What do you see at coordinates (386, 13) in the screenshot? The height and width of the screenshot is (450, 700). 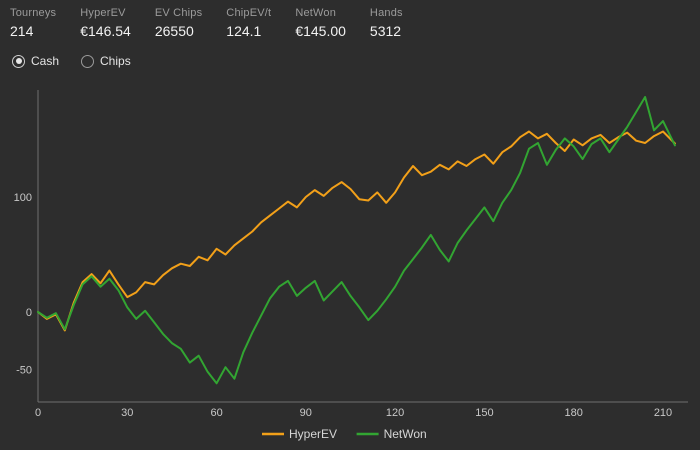 I see `stat-label: Hands` at bounding box center [386, 13].